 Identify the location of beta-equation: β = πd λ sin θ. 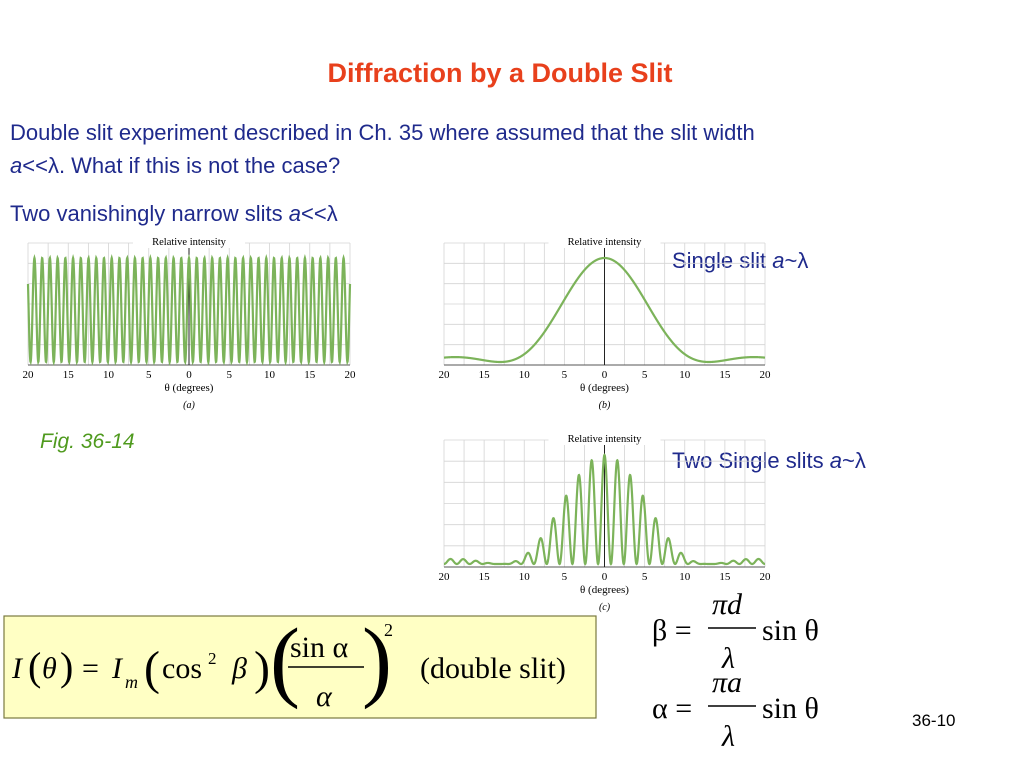
(735, 631).